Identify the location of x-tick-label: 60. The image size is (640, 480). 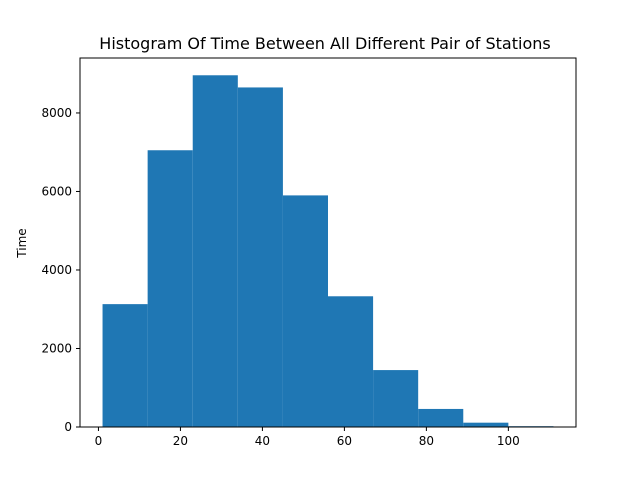
(344, 441).